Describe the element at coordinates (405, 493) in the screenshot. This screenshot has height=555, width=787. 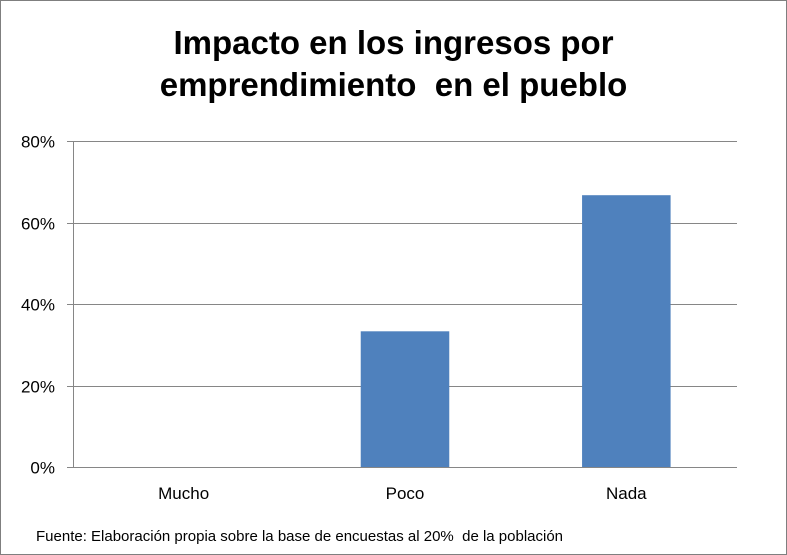
I see `x-tick-label: Poco` at that location.